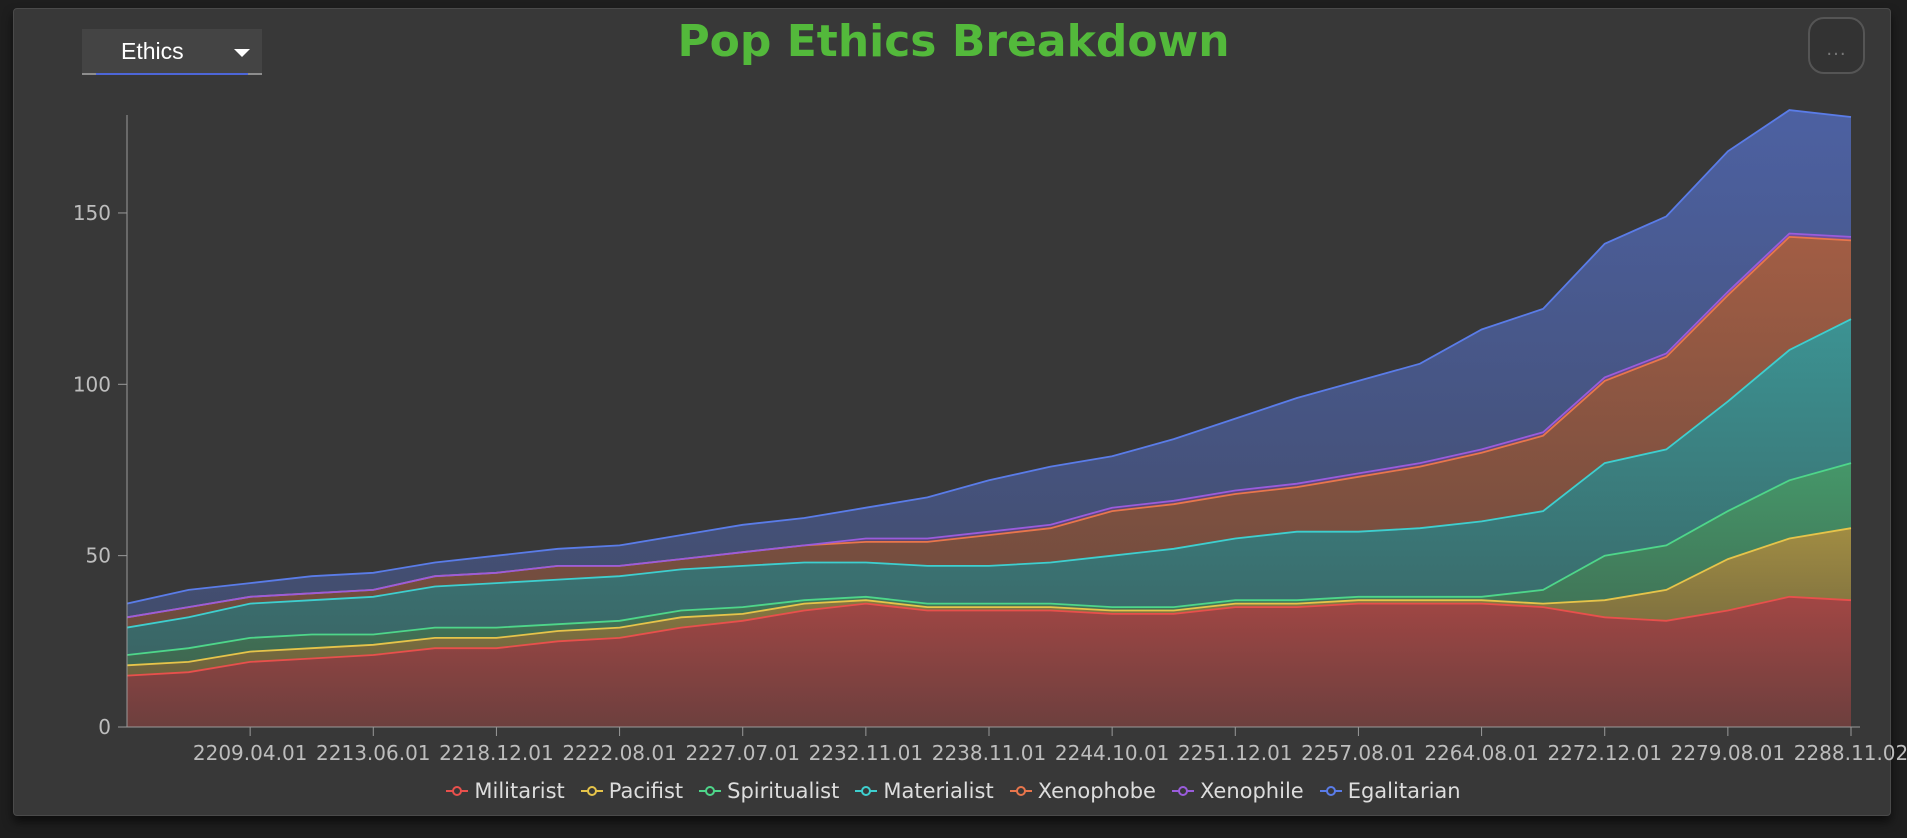 The width and height of the screenshot is (1907, 838). What do you see at coordinates (1235, 753) in the screenshot?
I see `x-tick-label: 2251.12.01` at bounding box center [1235, 753].